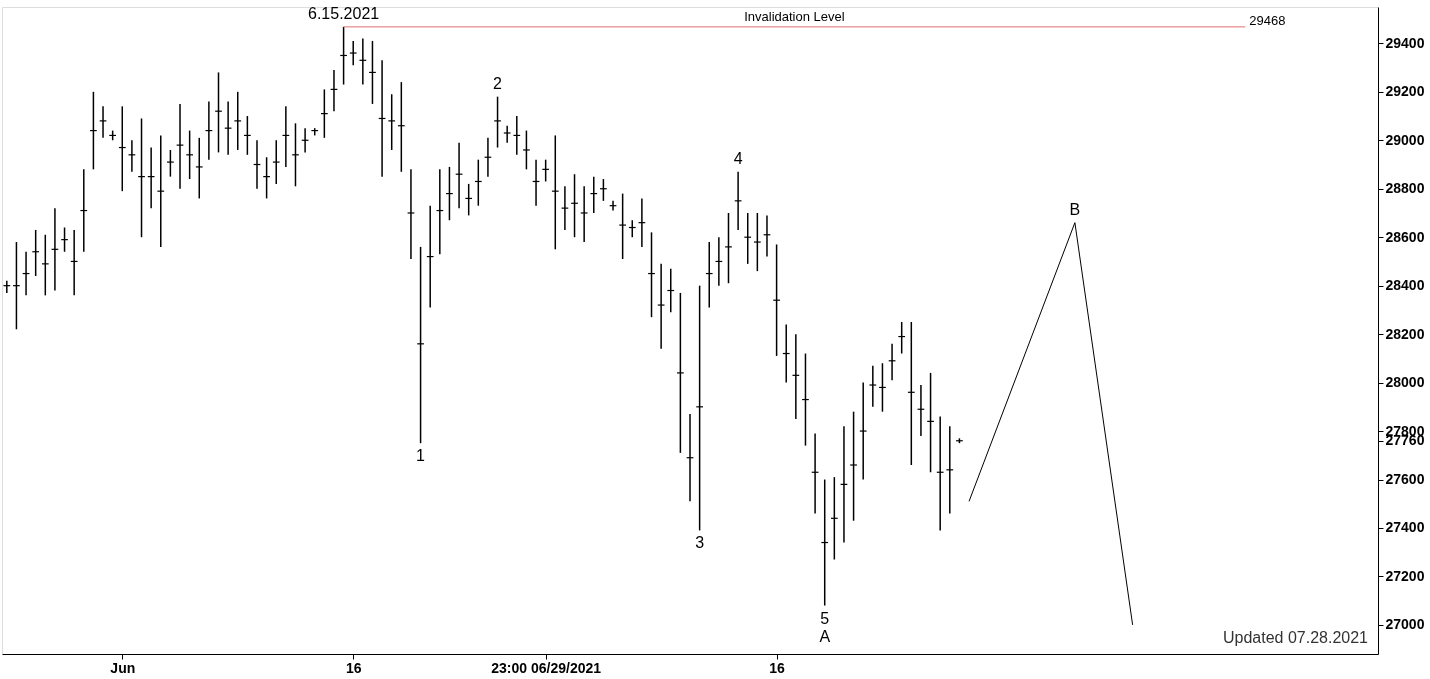  I want to click on annotation: A, so click(825, 636).